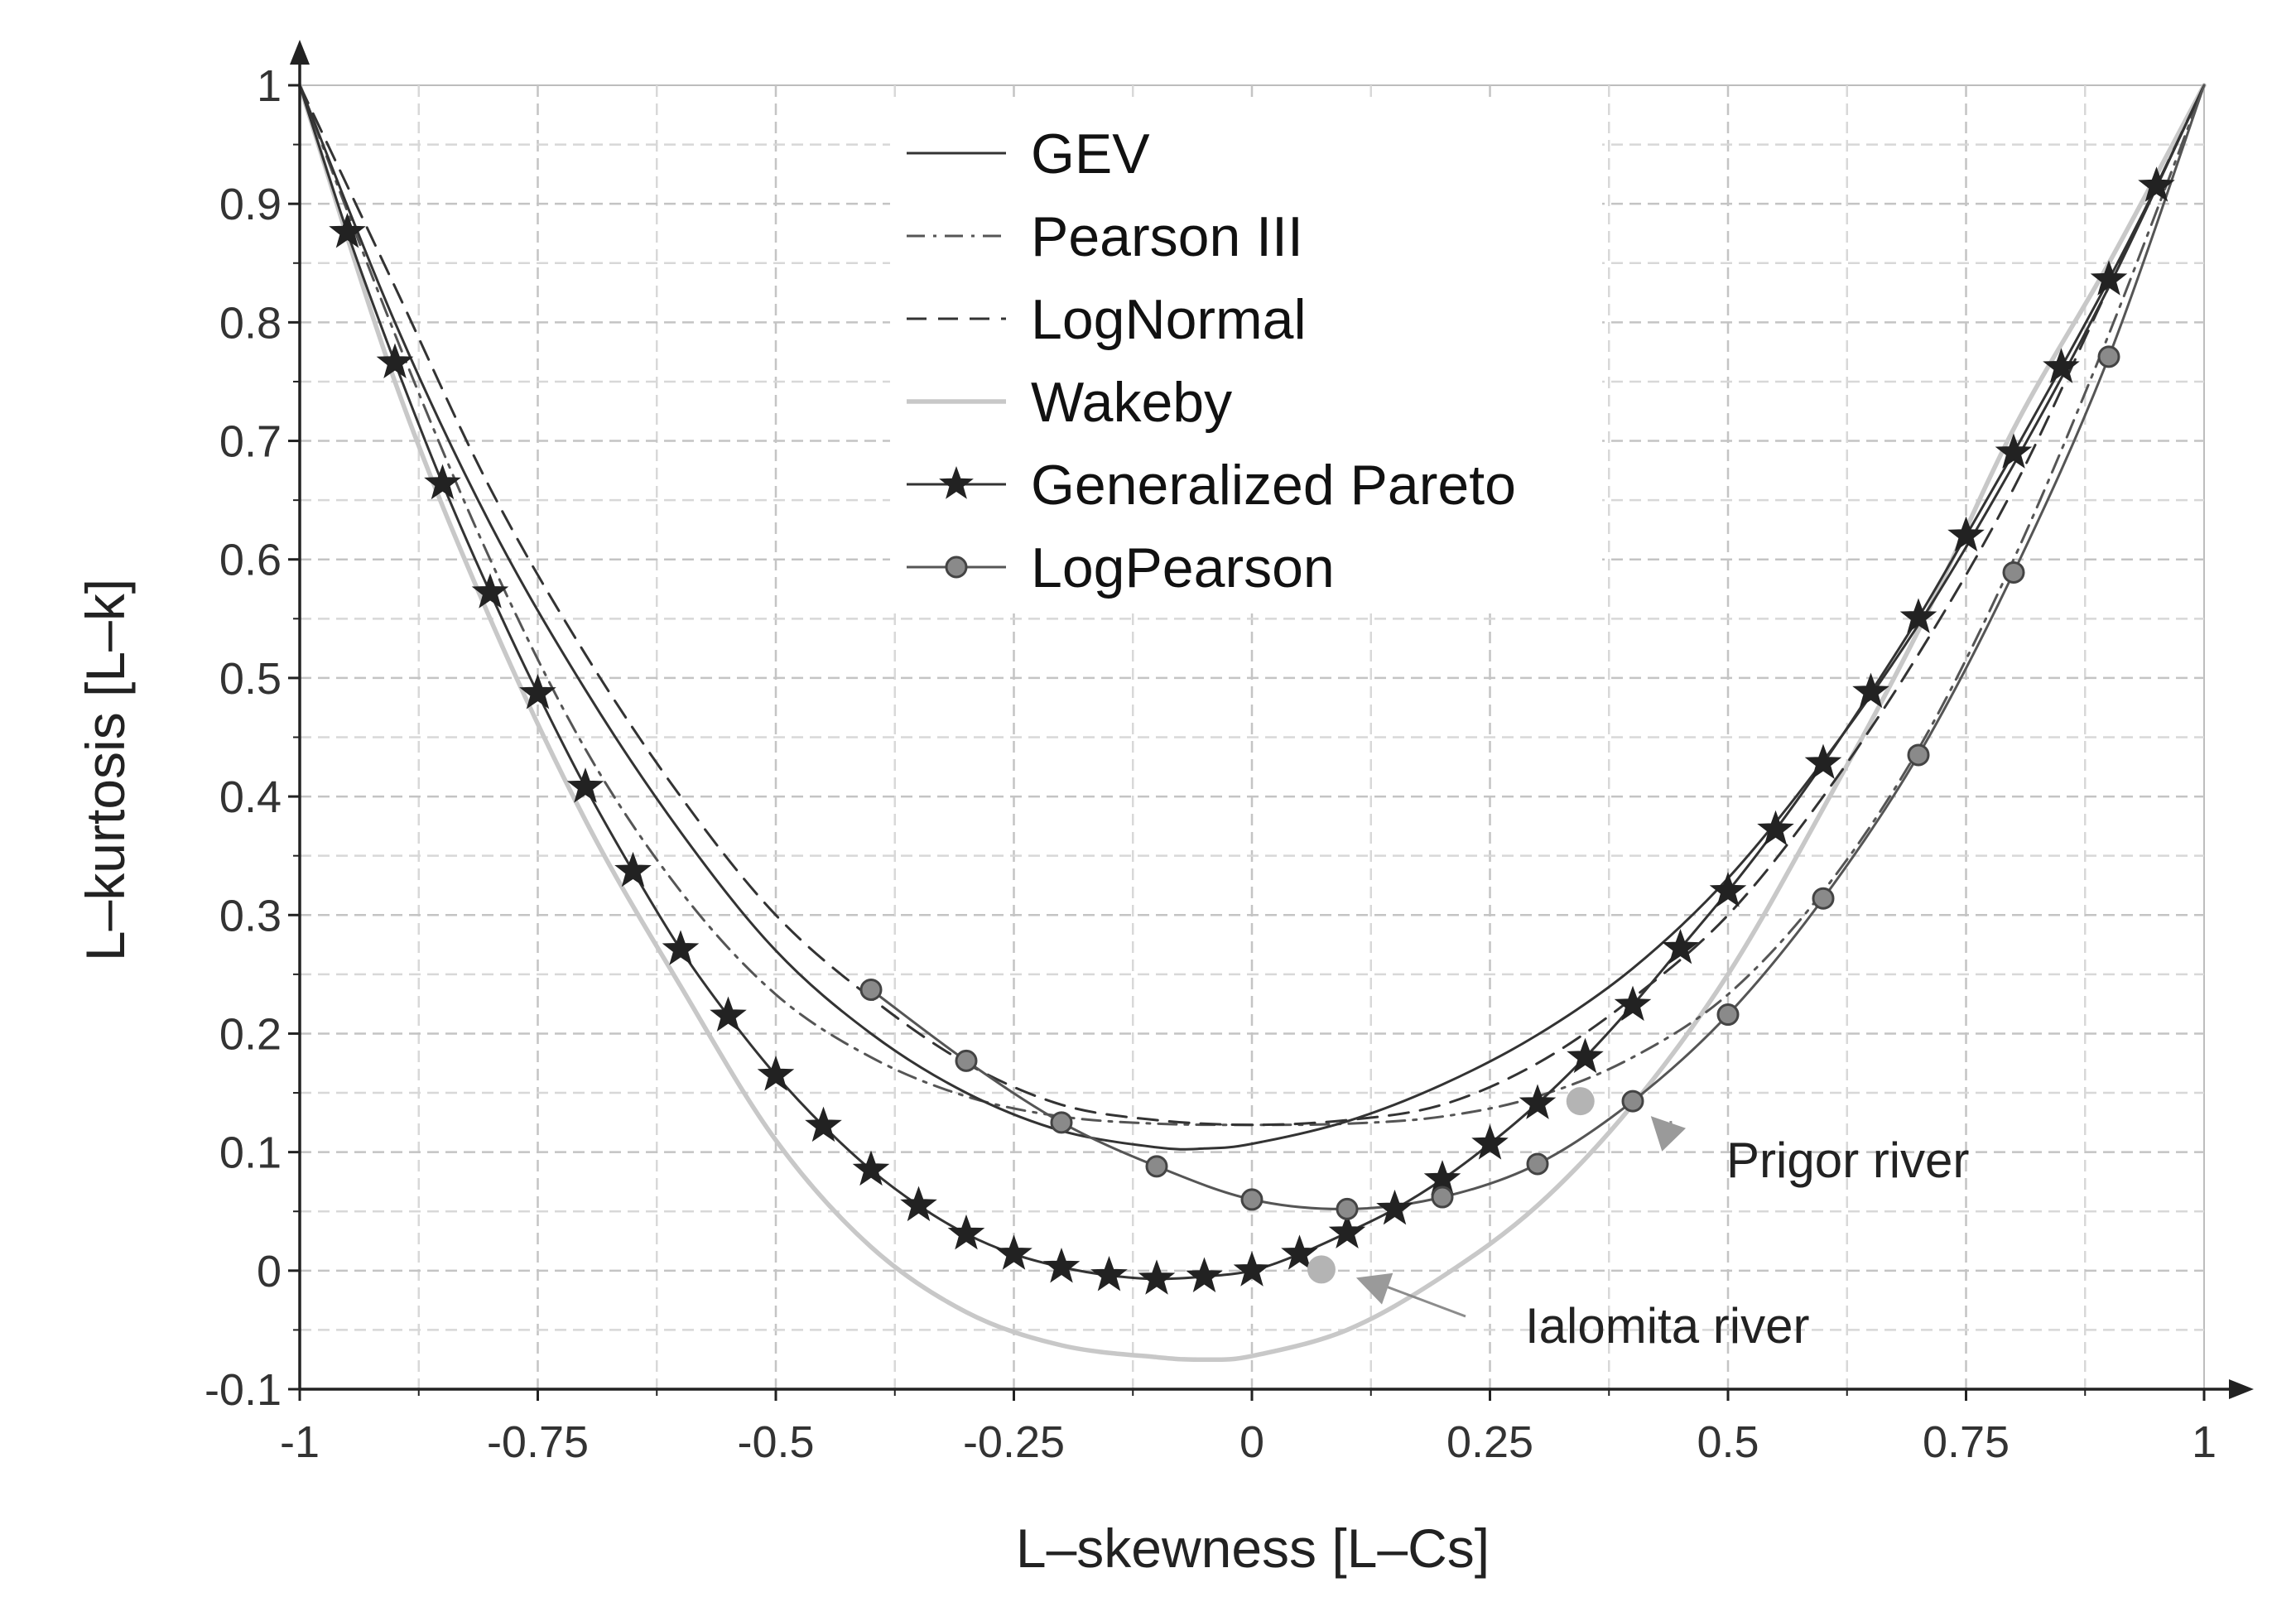  I want to click on y-tick-label: 1, so click(269, 86).